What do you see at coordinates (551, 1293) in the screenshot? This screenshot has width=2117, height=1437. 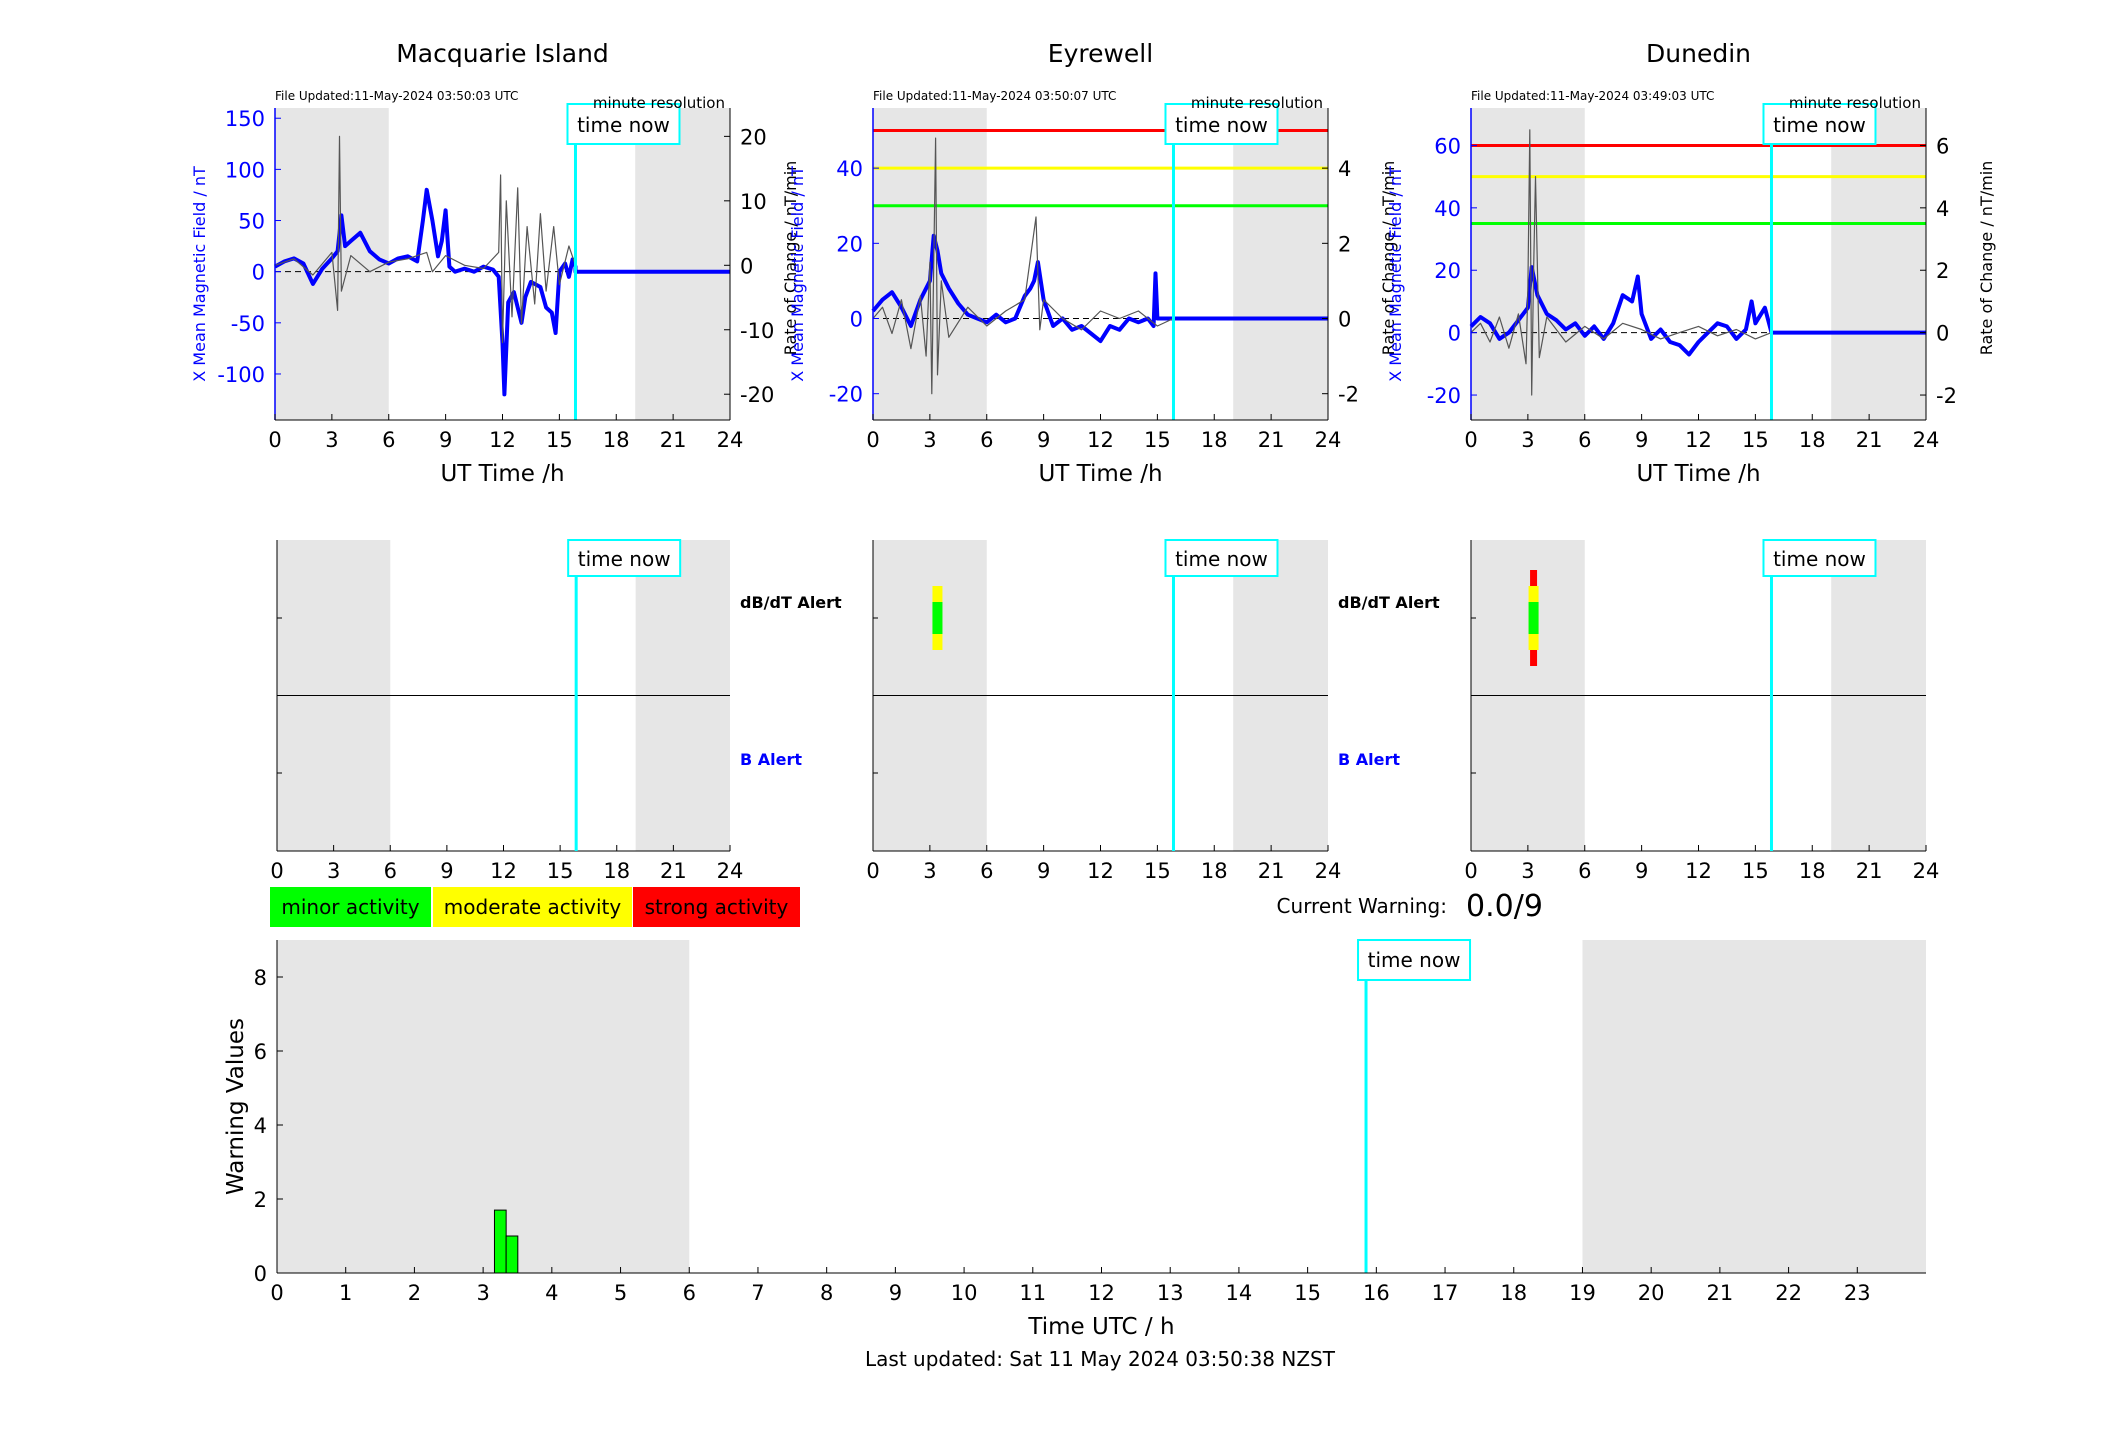 I see `x-tick-label: 4` at bounding box center [551, 1293].